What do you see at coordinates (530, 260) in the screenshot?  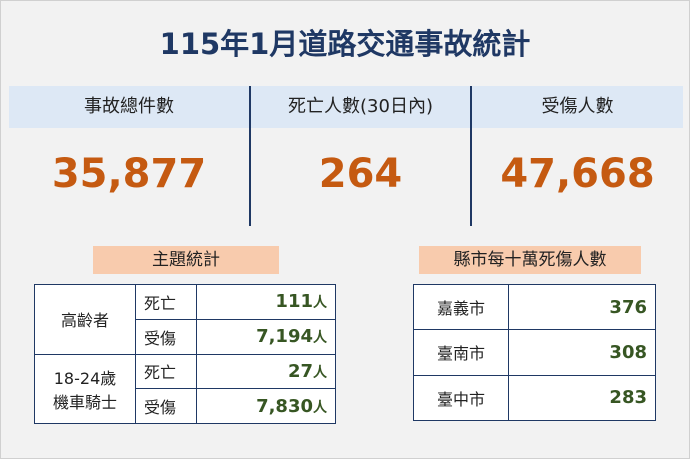 I see `section-title: 縣市每十萬死傷人數` at bounding box center [530, 260].